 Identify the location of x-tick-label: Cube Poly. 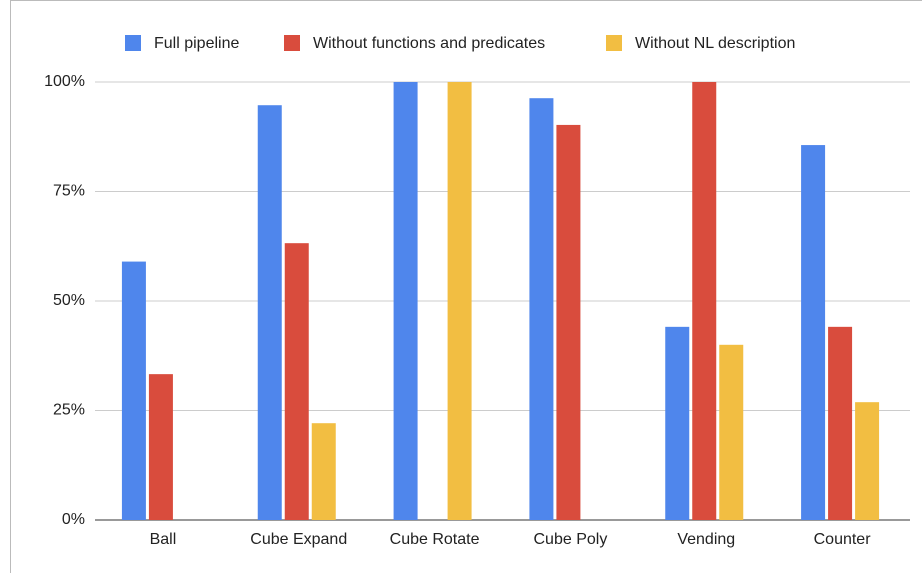
(571, 539).